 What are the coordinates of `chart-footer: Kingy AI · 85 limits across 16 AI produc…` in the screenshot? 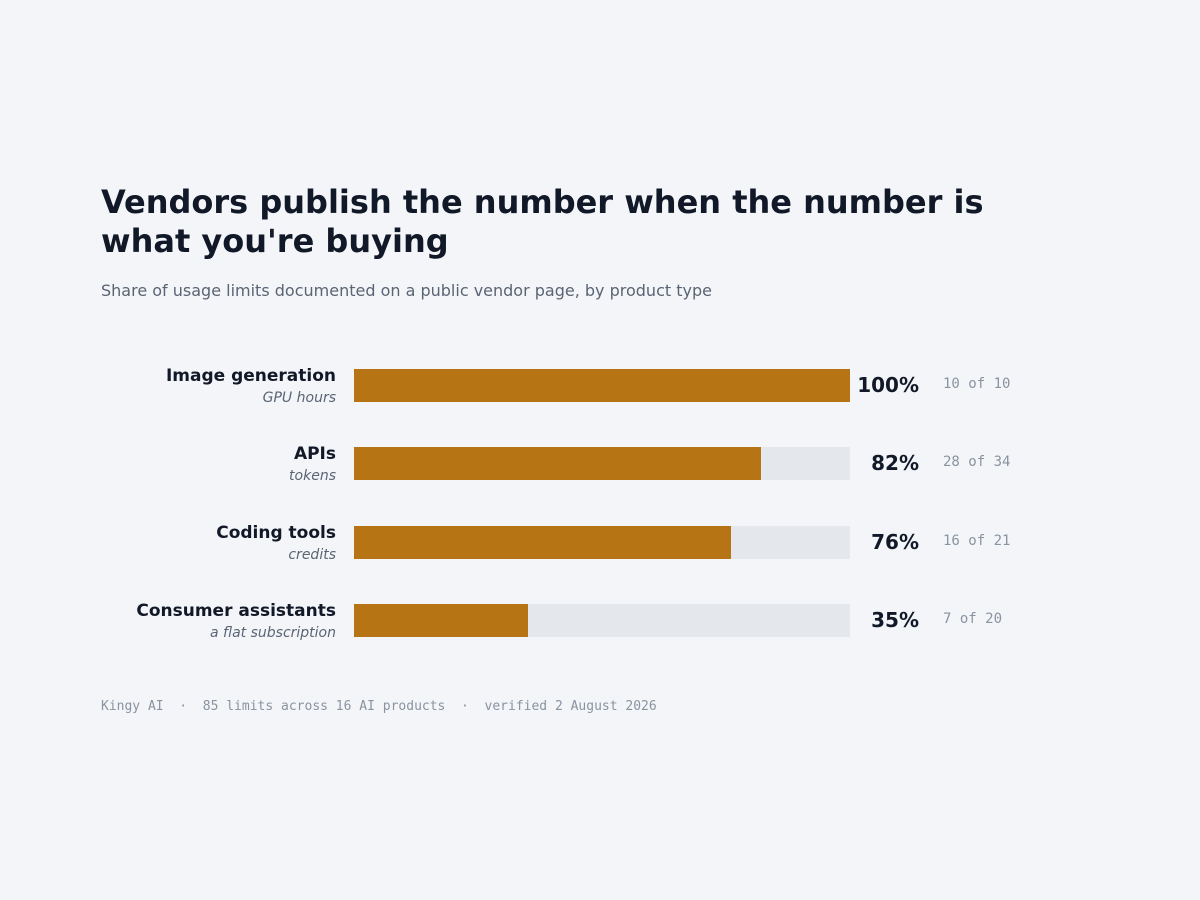 It's located at (379, 706).